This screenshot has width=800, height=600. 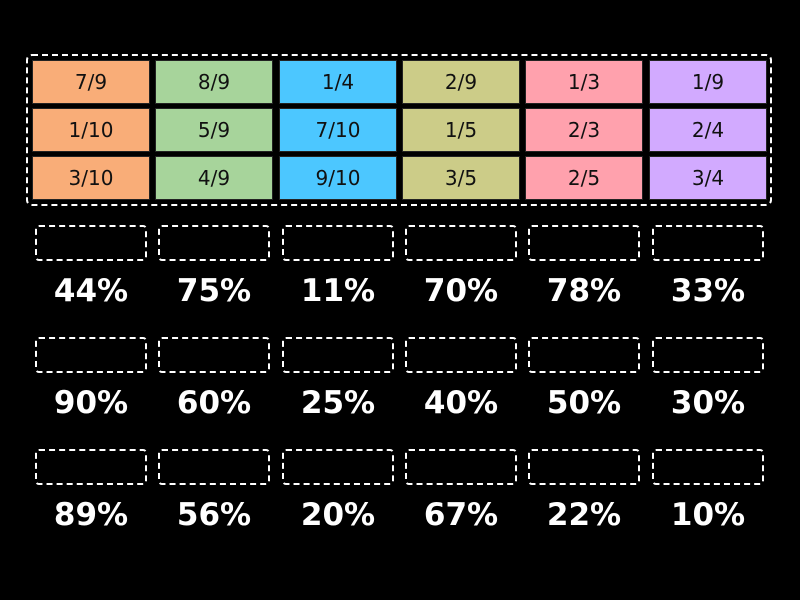 What do you see at coordinates (461, 130) in the screenshot?
I see `fraction-tile: 1/5` at bounding box center [461, 130].